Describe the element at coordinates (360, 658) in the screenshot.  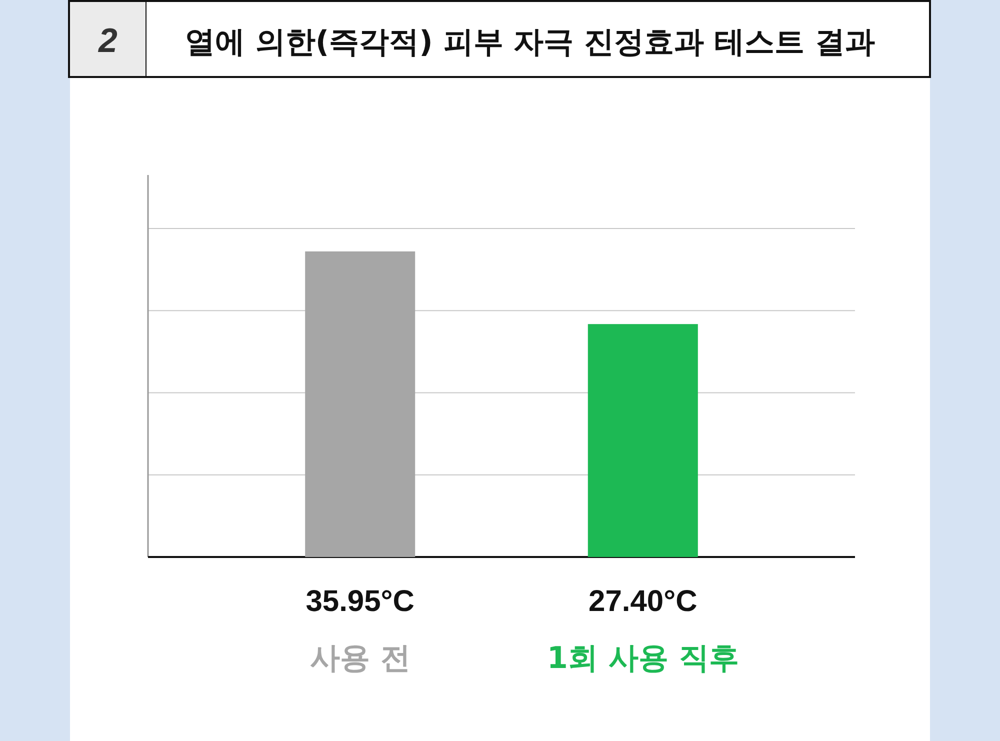
I see `x-tick-label: 사용 전` at that location.